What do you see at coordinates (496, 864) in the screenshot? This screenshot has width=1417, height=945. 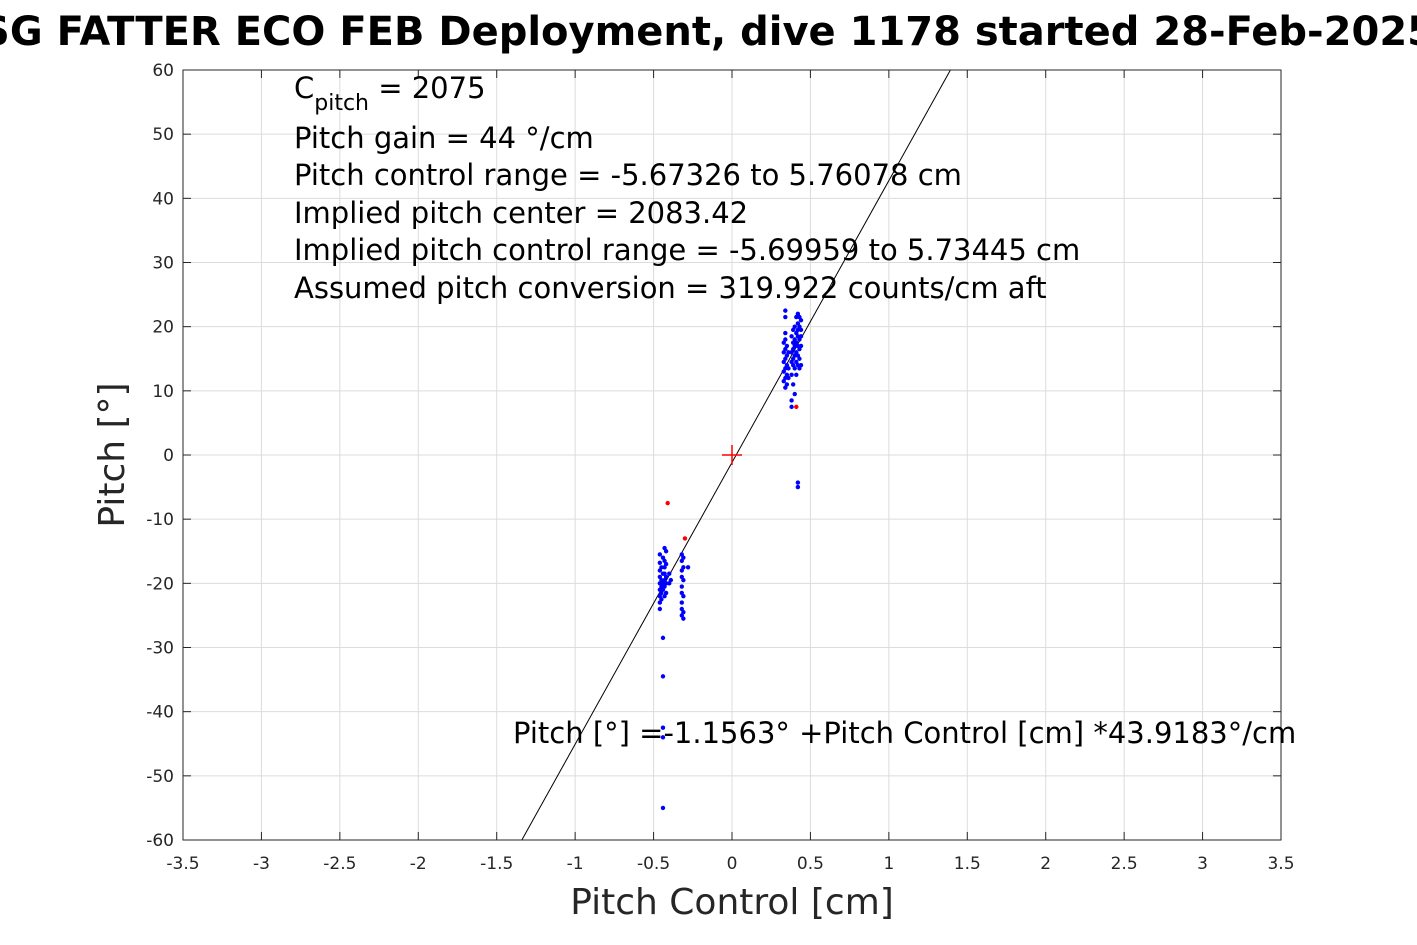 I see `x-tick-label: -1.5` at bounding box center [496, 864].